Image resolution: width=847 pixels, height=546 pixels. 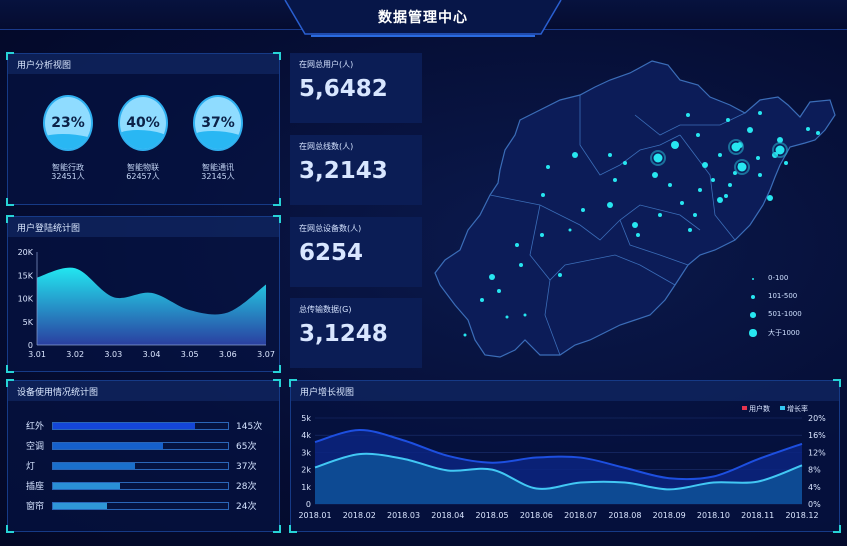 What do you see at coordinates (314, 515) in the screenshot?
I see `x-tick-label: 2018.01` at bounding box center [314, 515].